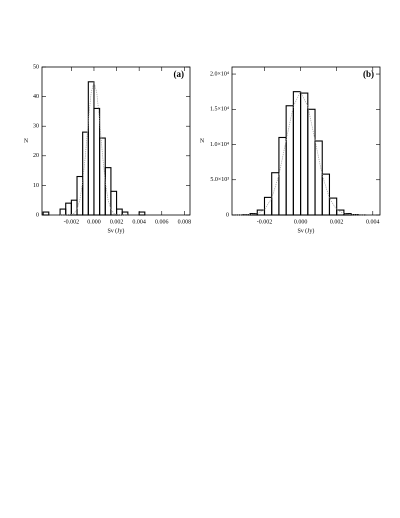 The width and height of the screenshot is (400, 518). What do you see at coordinates (368, 74) in the screenshot?
I see `annotation: (b)` at bounding box center [368, 74].